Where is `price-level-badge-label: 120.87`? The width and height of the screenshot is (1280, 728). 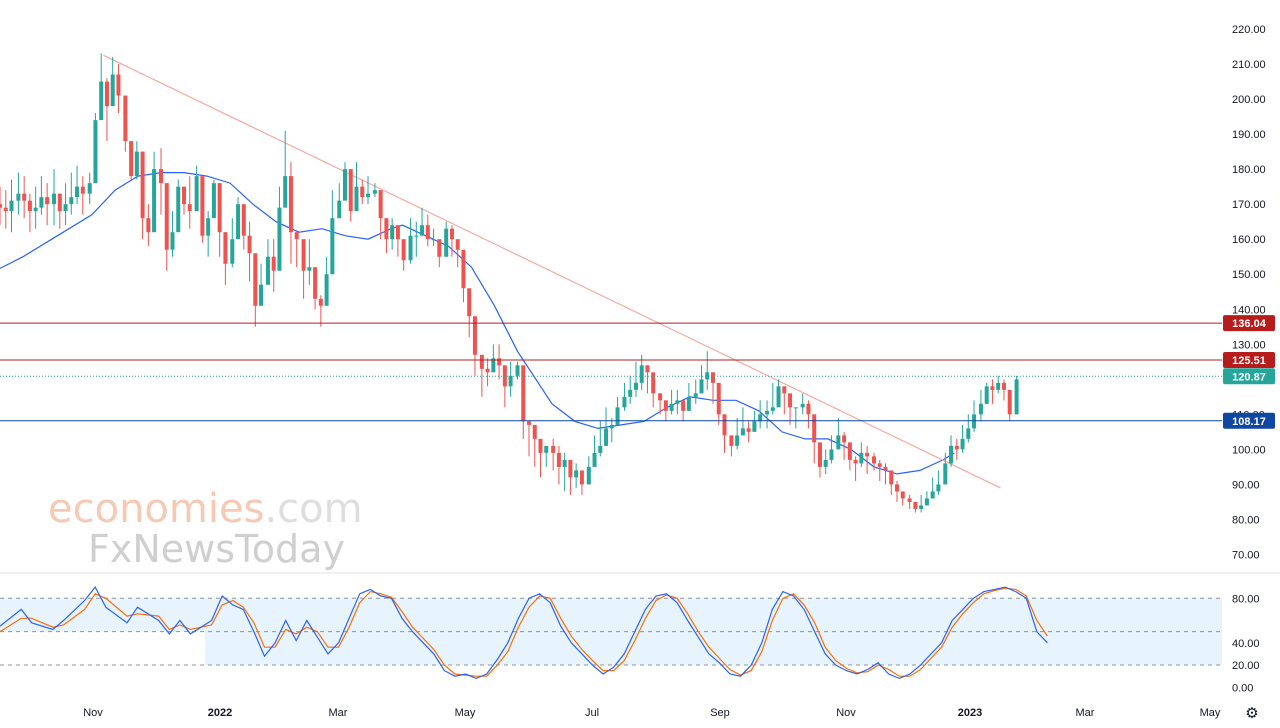
price-level-badge-label: 120.87 is located at coordinates (1249, 377).